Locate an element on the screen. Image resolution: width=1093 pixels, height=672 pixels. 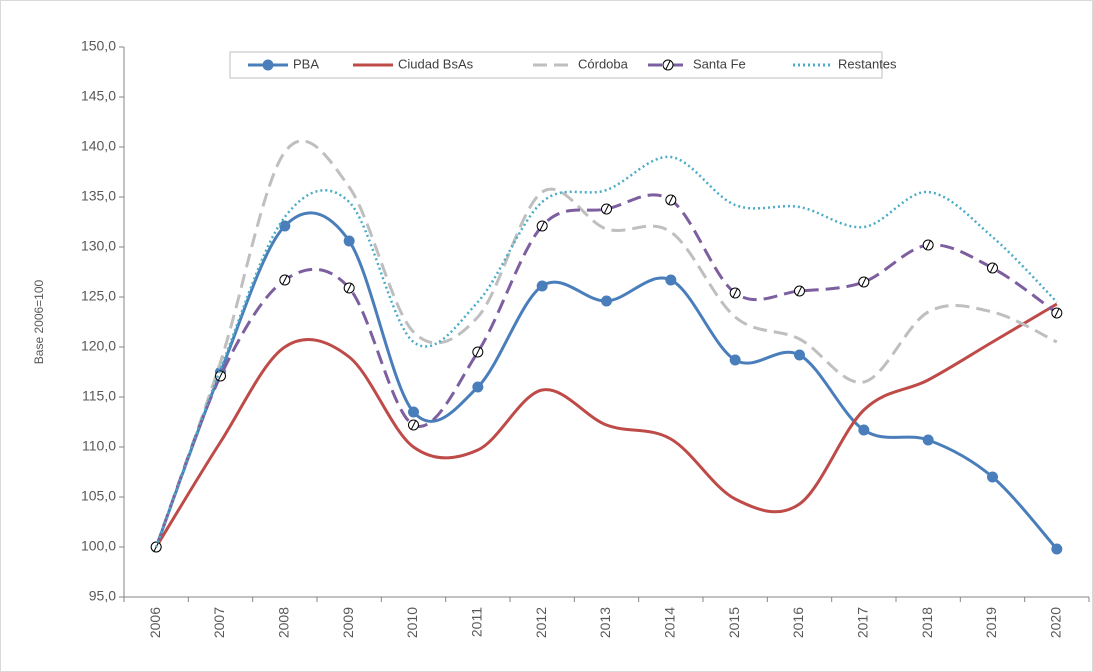
x-tick-label: 2007 is located at coordinates (219, 622).